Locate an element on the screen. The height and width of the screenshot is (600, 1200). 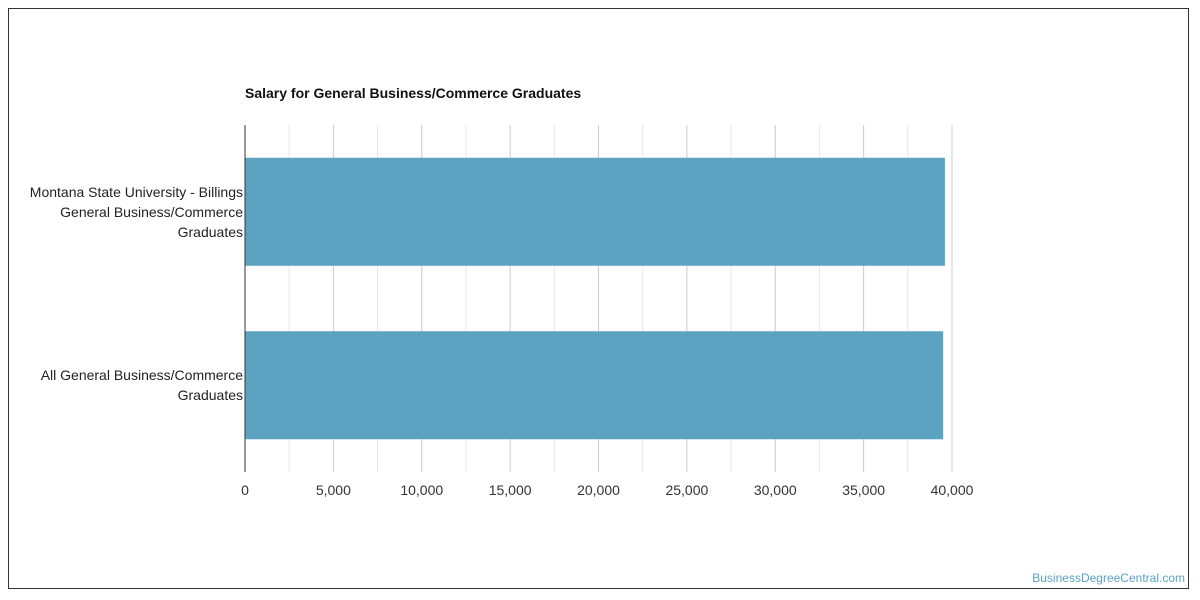
x-tick-label: 20,000 is located at coordinates (598, 490).